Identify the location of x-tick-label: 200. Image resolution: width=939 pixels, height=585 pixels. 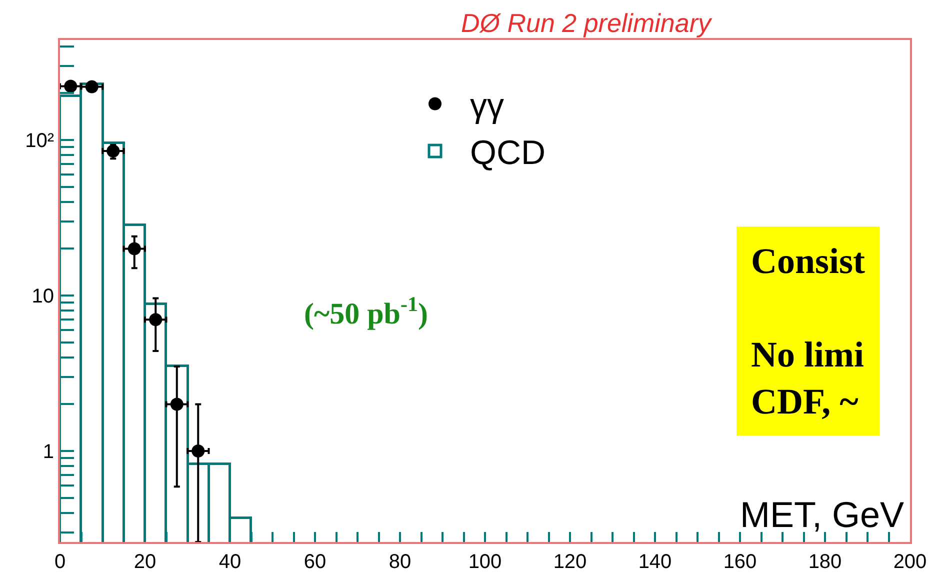
(910, 562).